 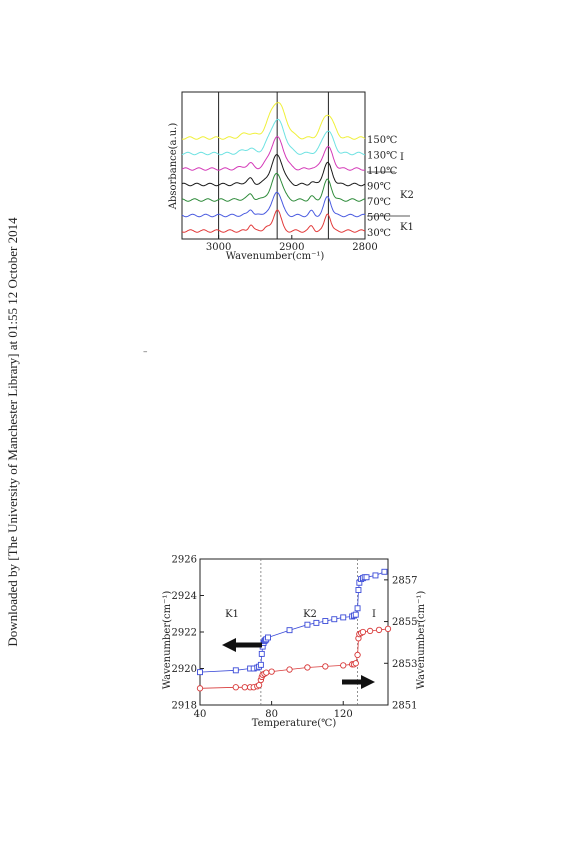 I want to click on y-tick-label-left: 2918, so click(x=184, y=706).